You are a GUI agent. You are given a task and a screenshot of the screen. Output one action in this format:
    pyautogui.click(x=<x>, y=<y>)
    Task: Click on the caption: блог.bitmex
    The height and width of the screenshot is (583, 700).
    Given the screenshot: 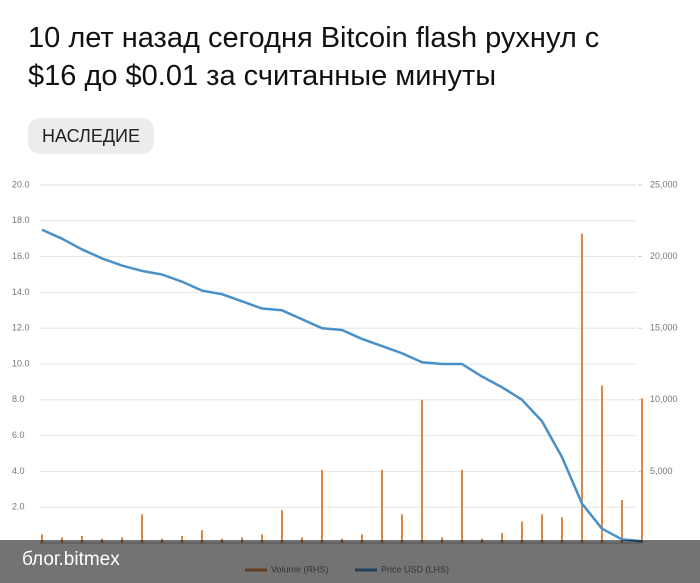 What is the action you would take?
    pyautogui.click(x=71, y=559)
    